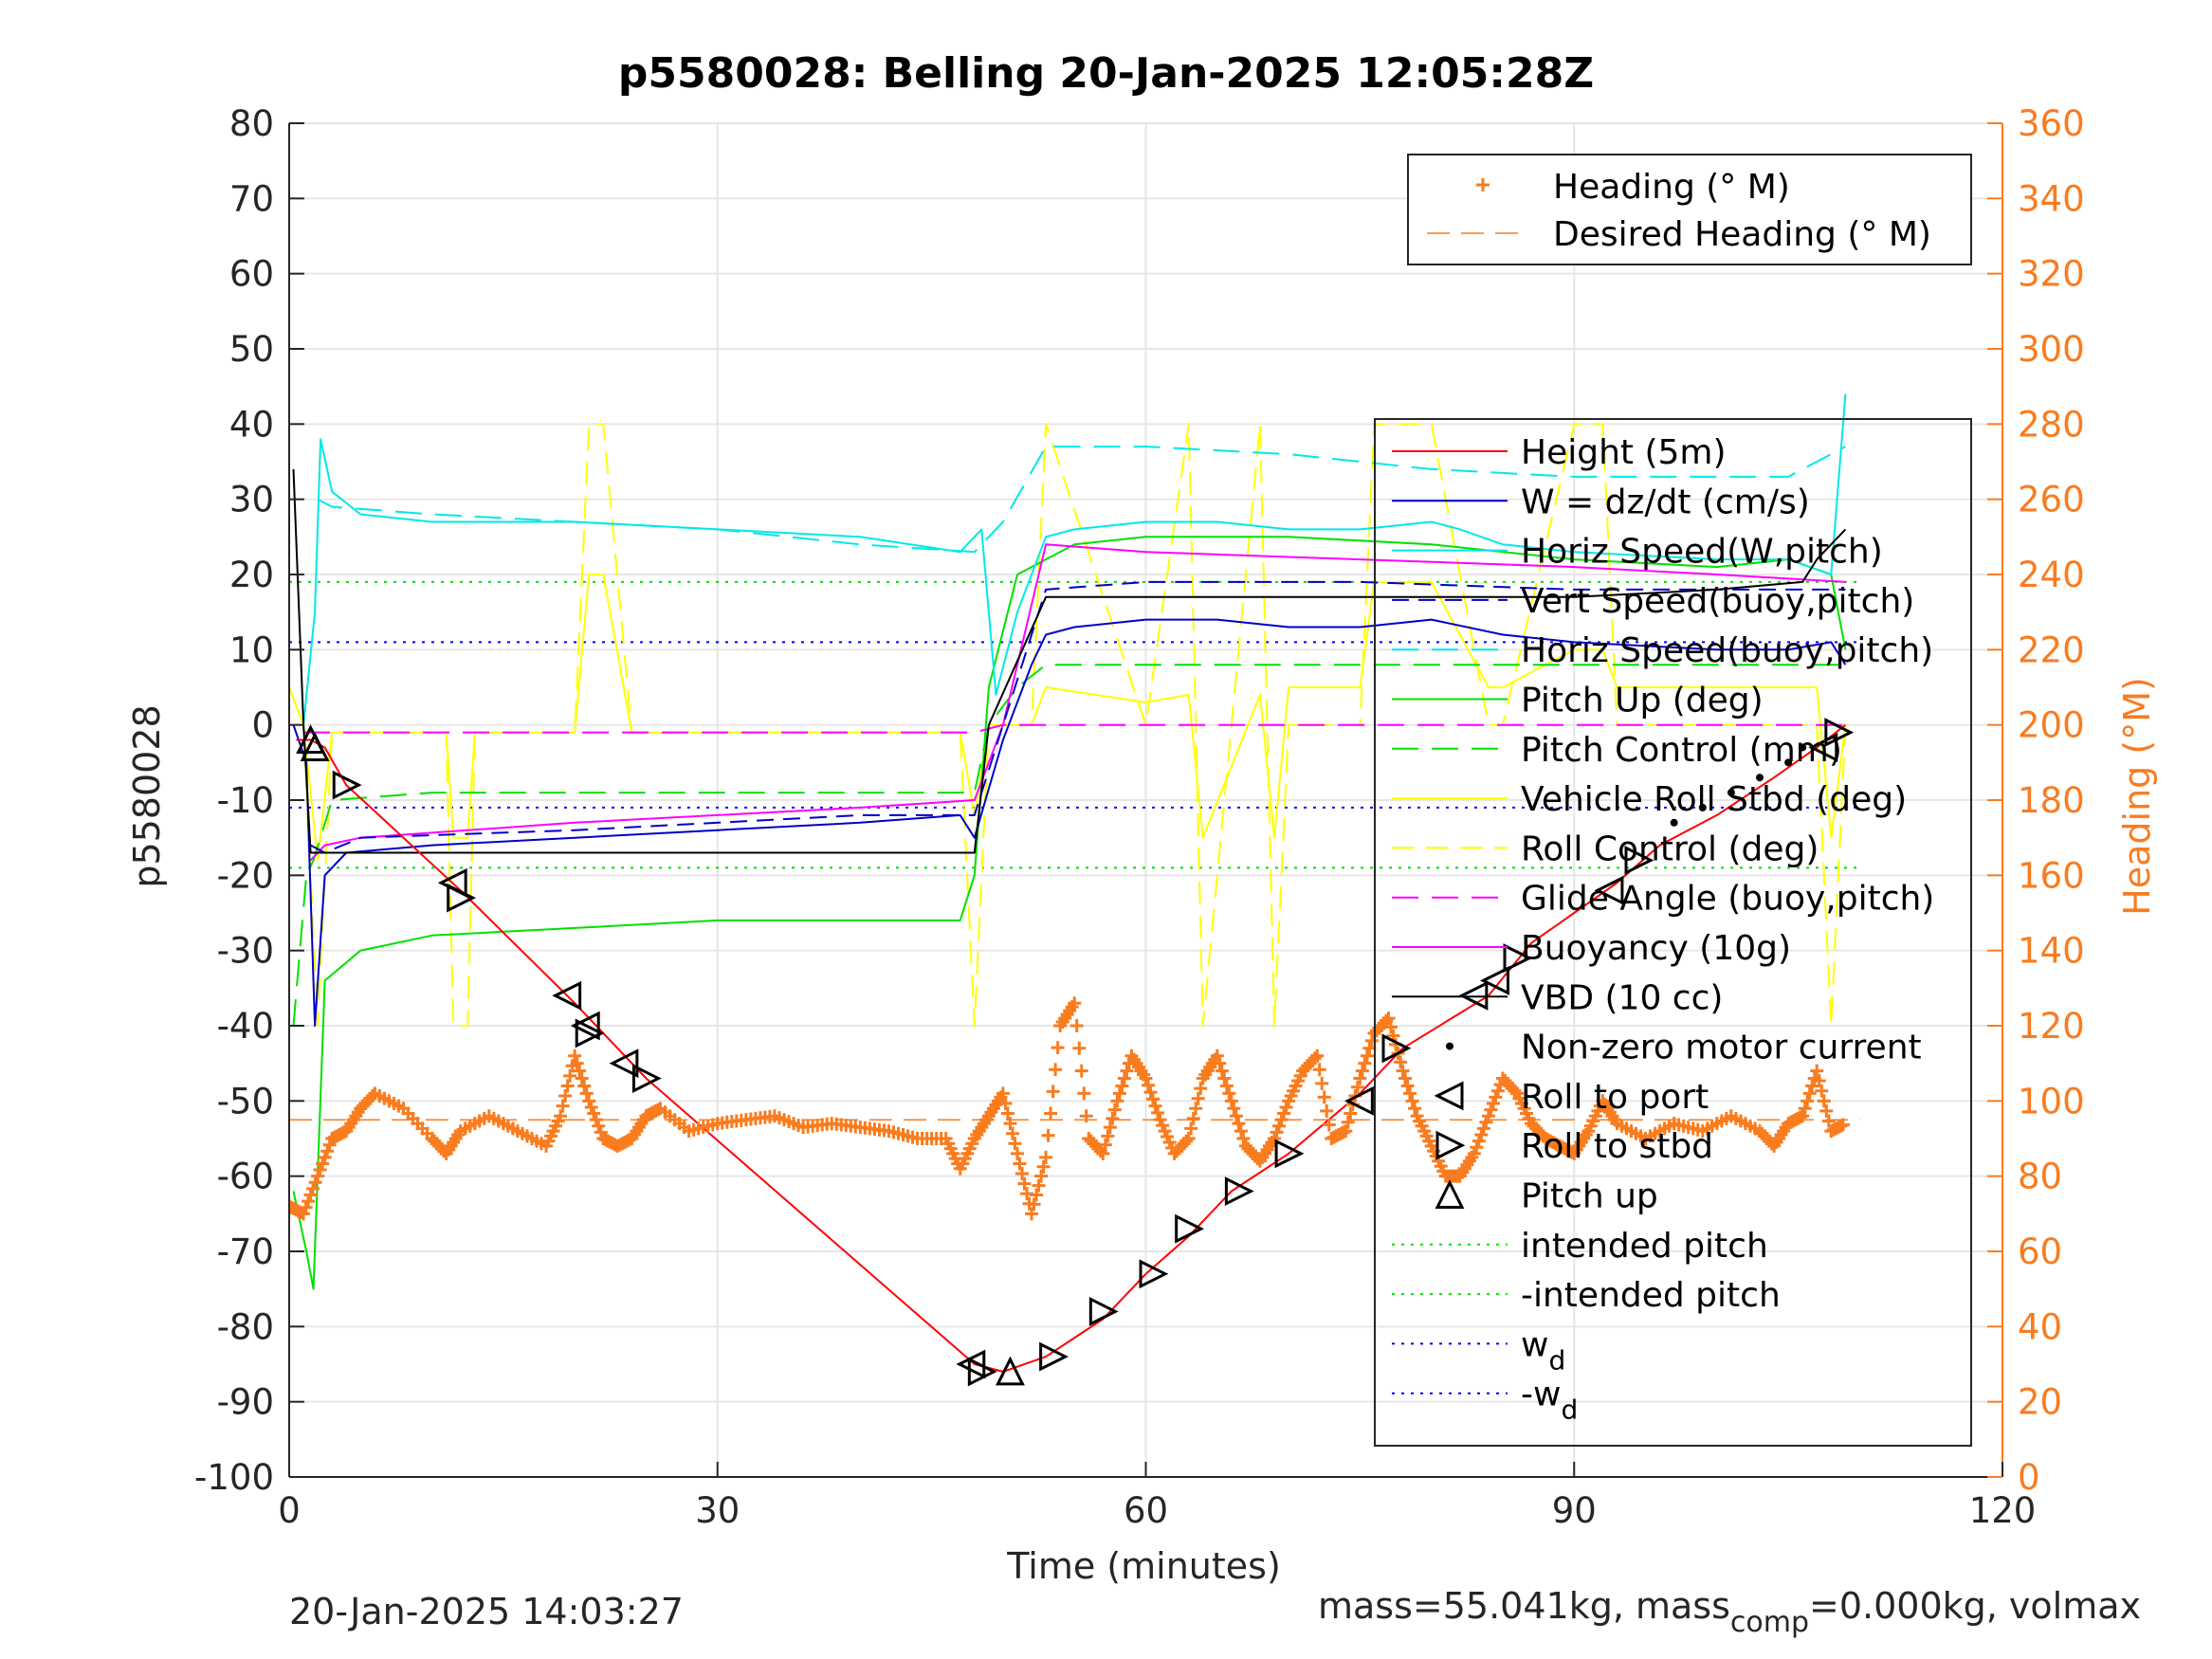 The width and height of the screenshot is (2212, 1659). Describe the element at coordinates (1068, 718) in the screenshot. I see `series-vehicle-roll-stbd-deg` at that location.